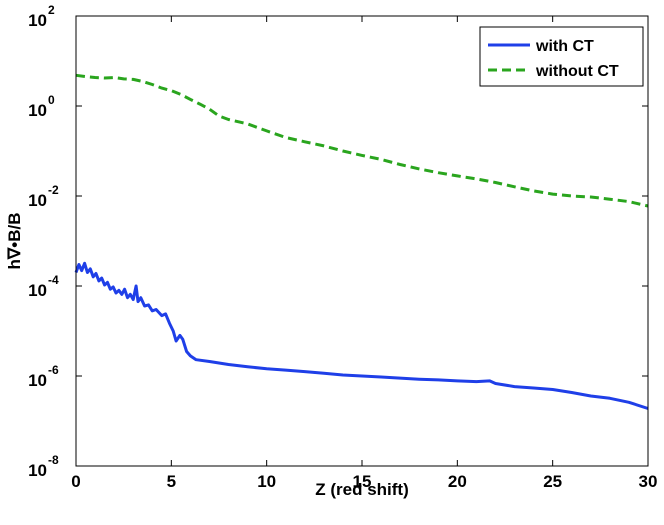  I want to click on y-tick-label: 10⁻⁴, so click(43, 286).